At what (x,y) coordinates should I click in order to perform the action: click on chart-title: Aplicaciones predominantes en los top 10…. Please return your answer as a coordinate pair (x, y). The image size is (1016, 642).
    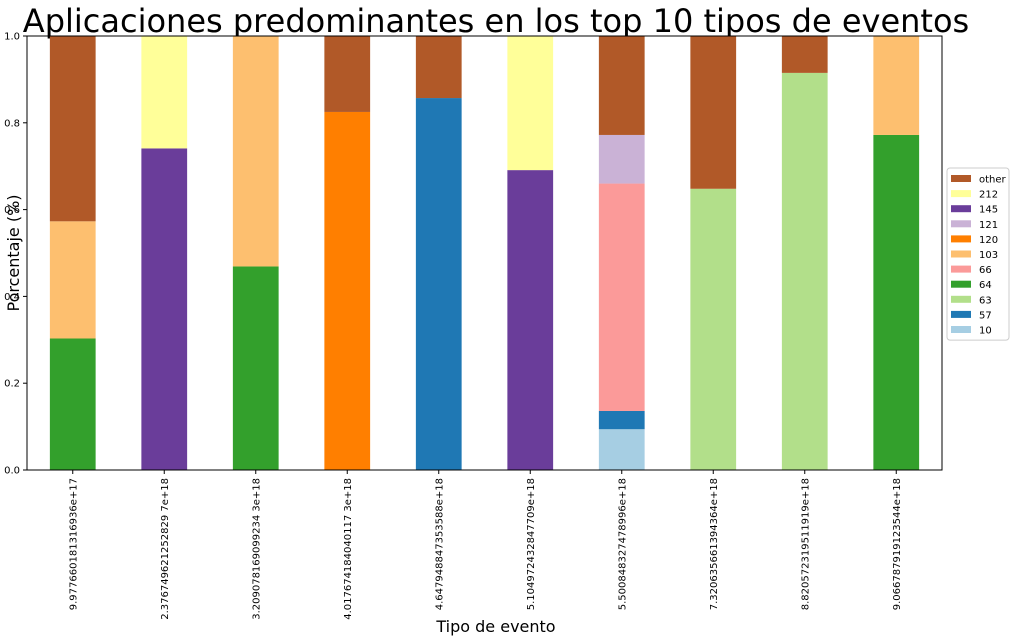
    Looking at the image, I should click on (496, 21).